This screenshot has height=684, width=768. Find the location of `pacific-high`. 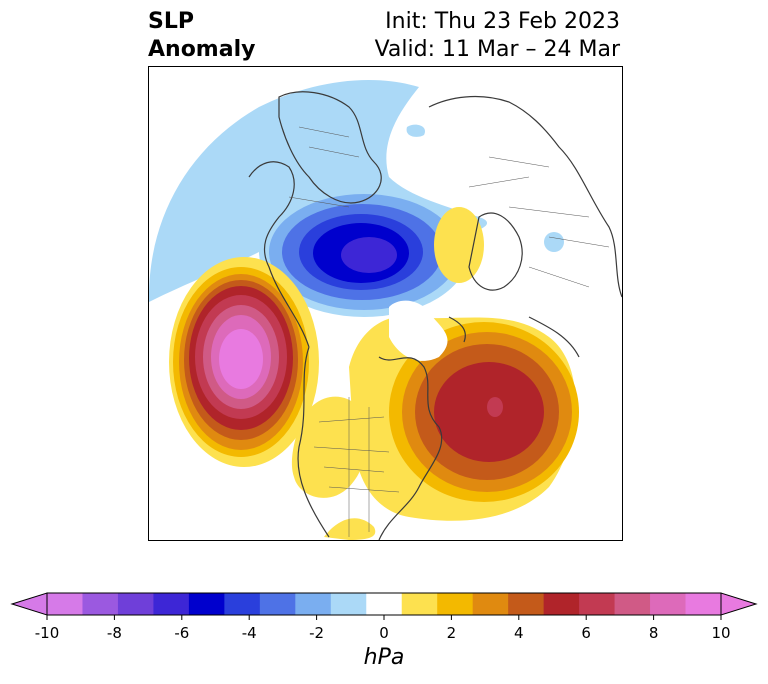

pacific-high is located at coordinates (244, 362).